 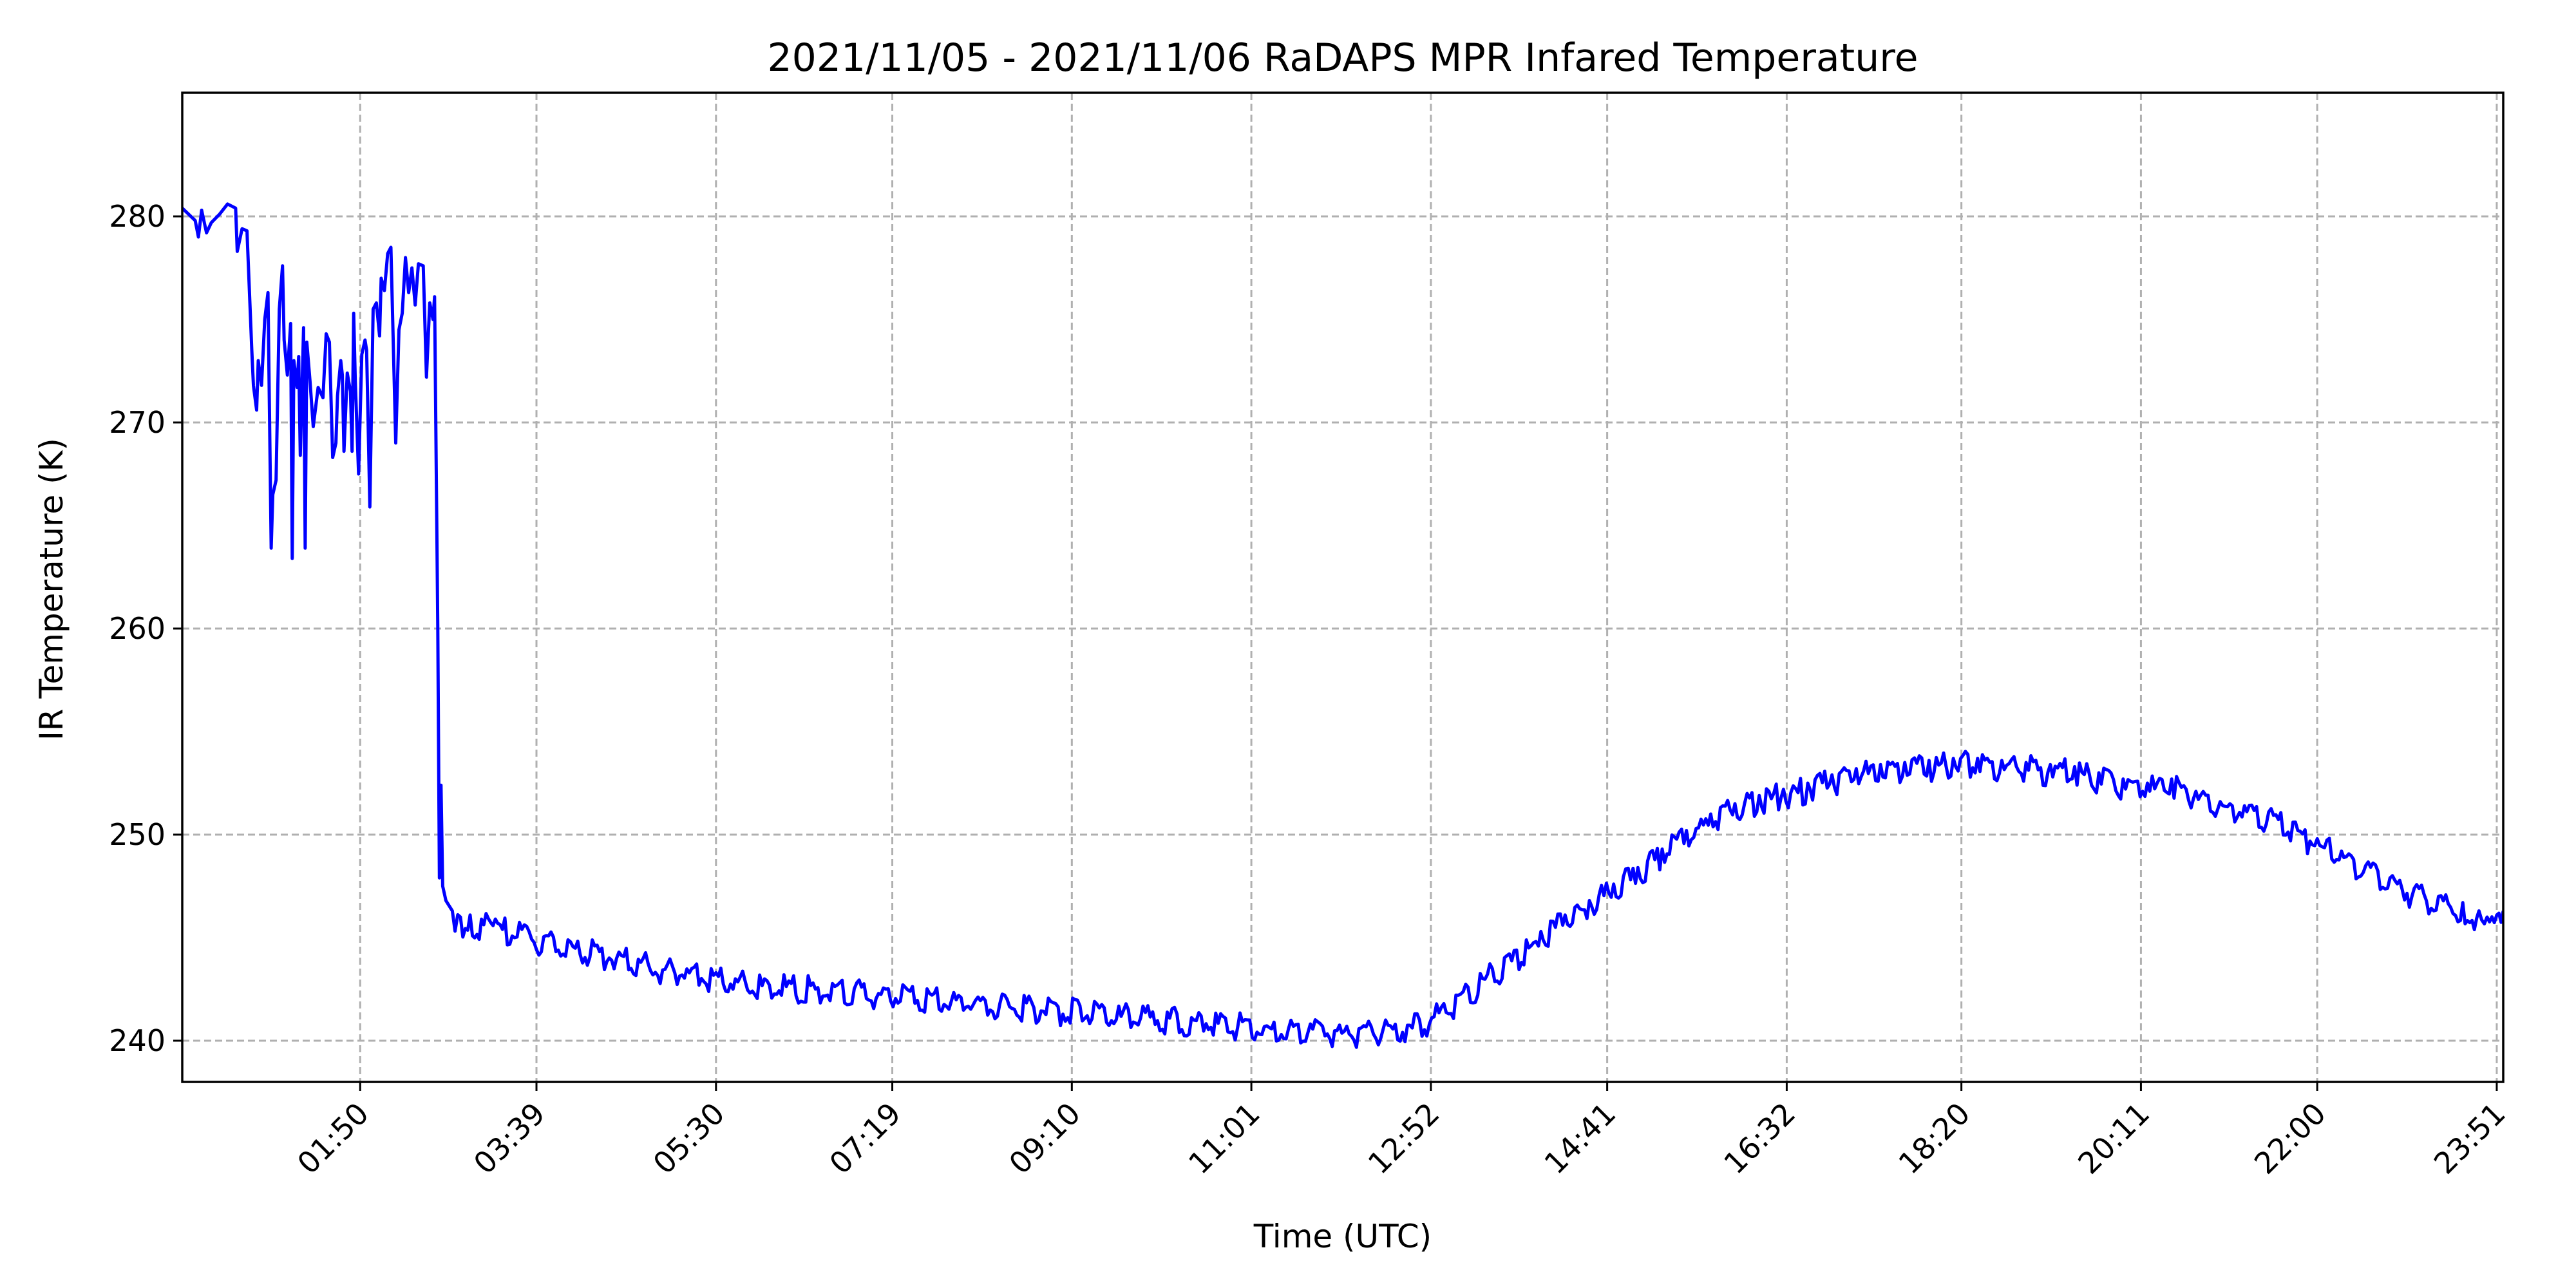 What do you see at coordinates (137, 1040) in the screenshot?
I see `y-tick-label: 240` at bounding box center [137, 1040].